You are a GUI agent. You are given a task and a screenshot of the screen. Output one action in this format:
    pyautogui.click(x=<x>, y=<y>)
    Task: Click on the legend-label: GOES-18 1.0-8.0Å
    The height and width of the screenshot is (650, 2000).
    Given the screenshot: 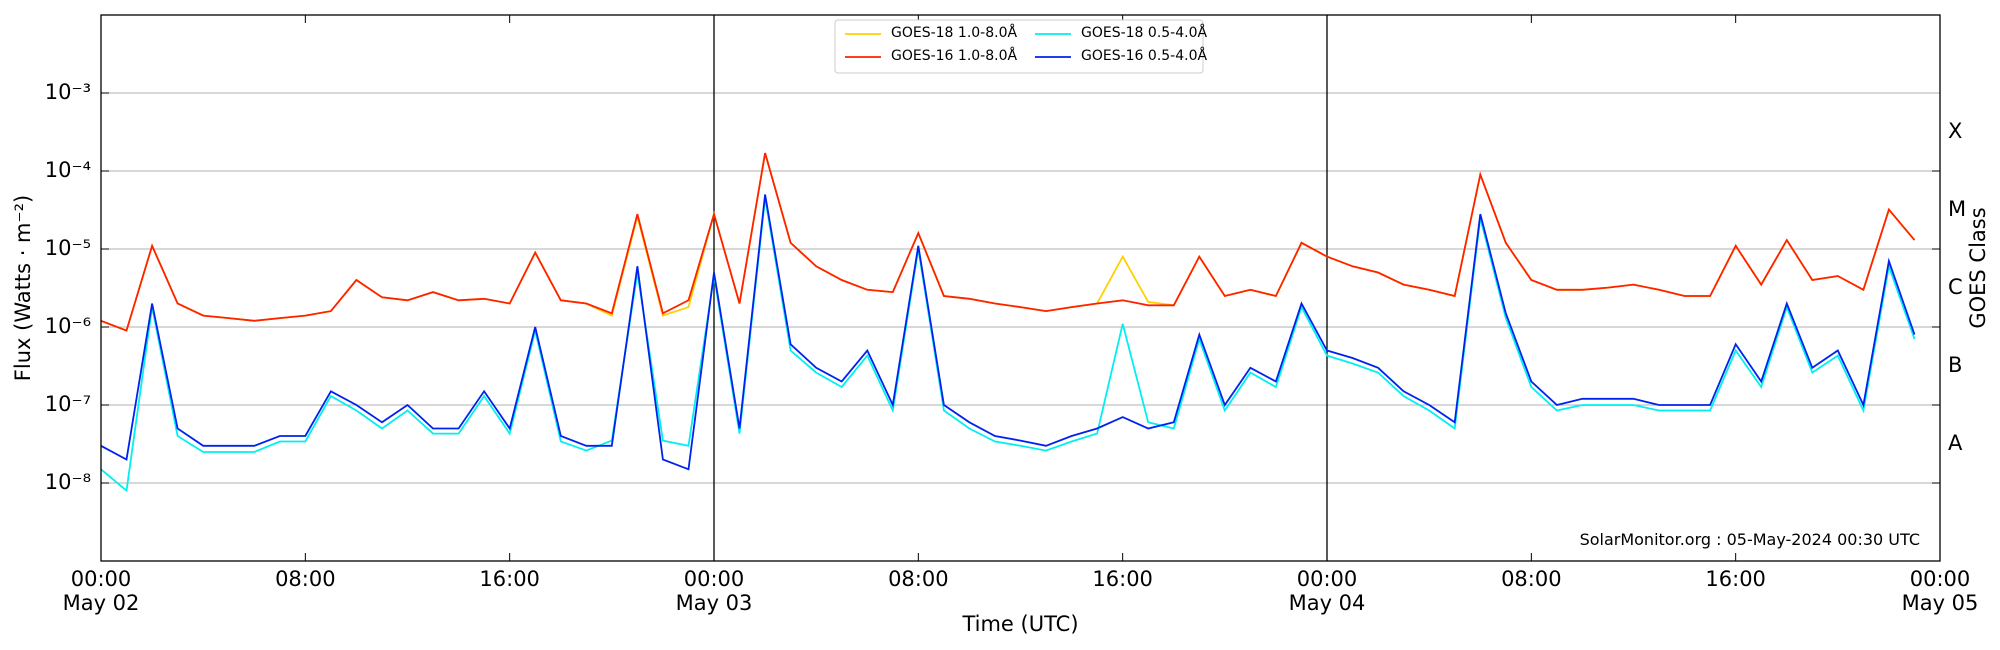 What is the action you would take?
    pyautogui.click(x=954, y=33)
    